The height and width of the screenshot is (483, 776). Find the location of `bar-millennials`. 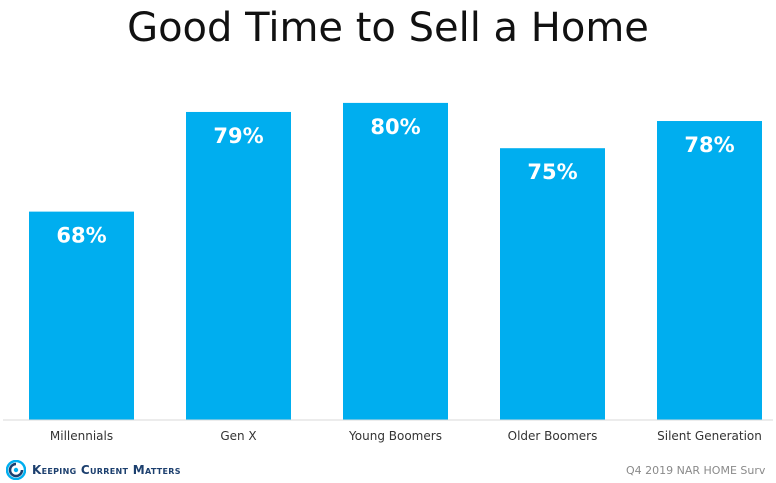

bar-millennials is located at coordinates (81, 315).